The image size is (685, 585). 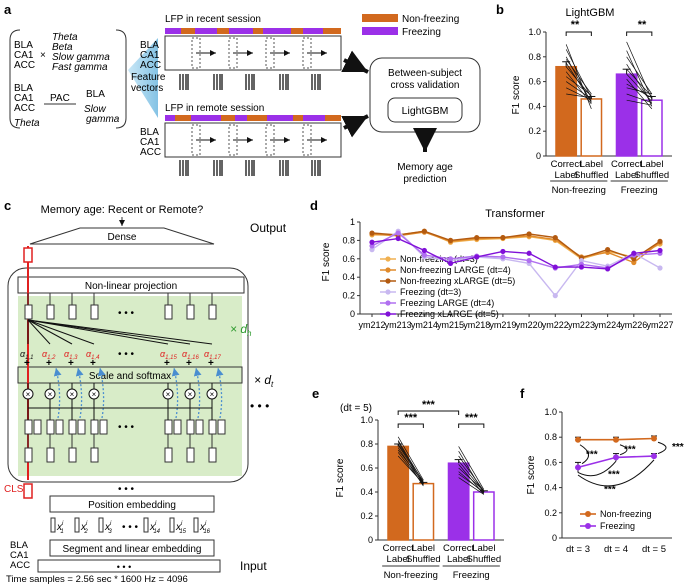 What do you see at coordinates (94, 394) in the screenshot?
I see `c-mult-sym-3: ×` at bounding box center [94, 394].